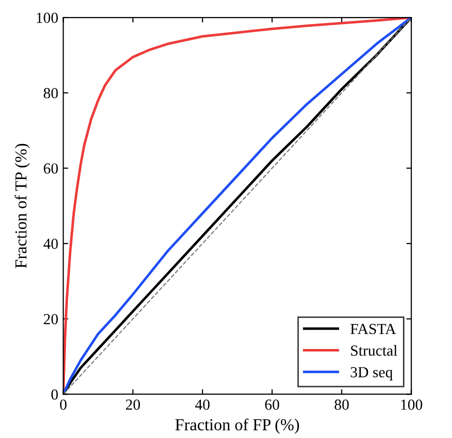 This screenshot has width=452, height=438. Describe the element at coordinates (63, 405) in the screenshot. I see `x-tick-label: 0` at that location.